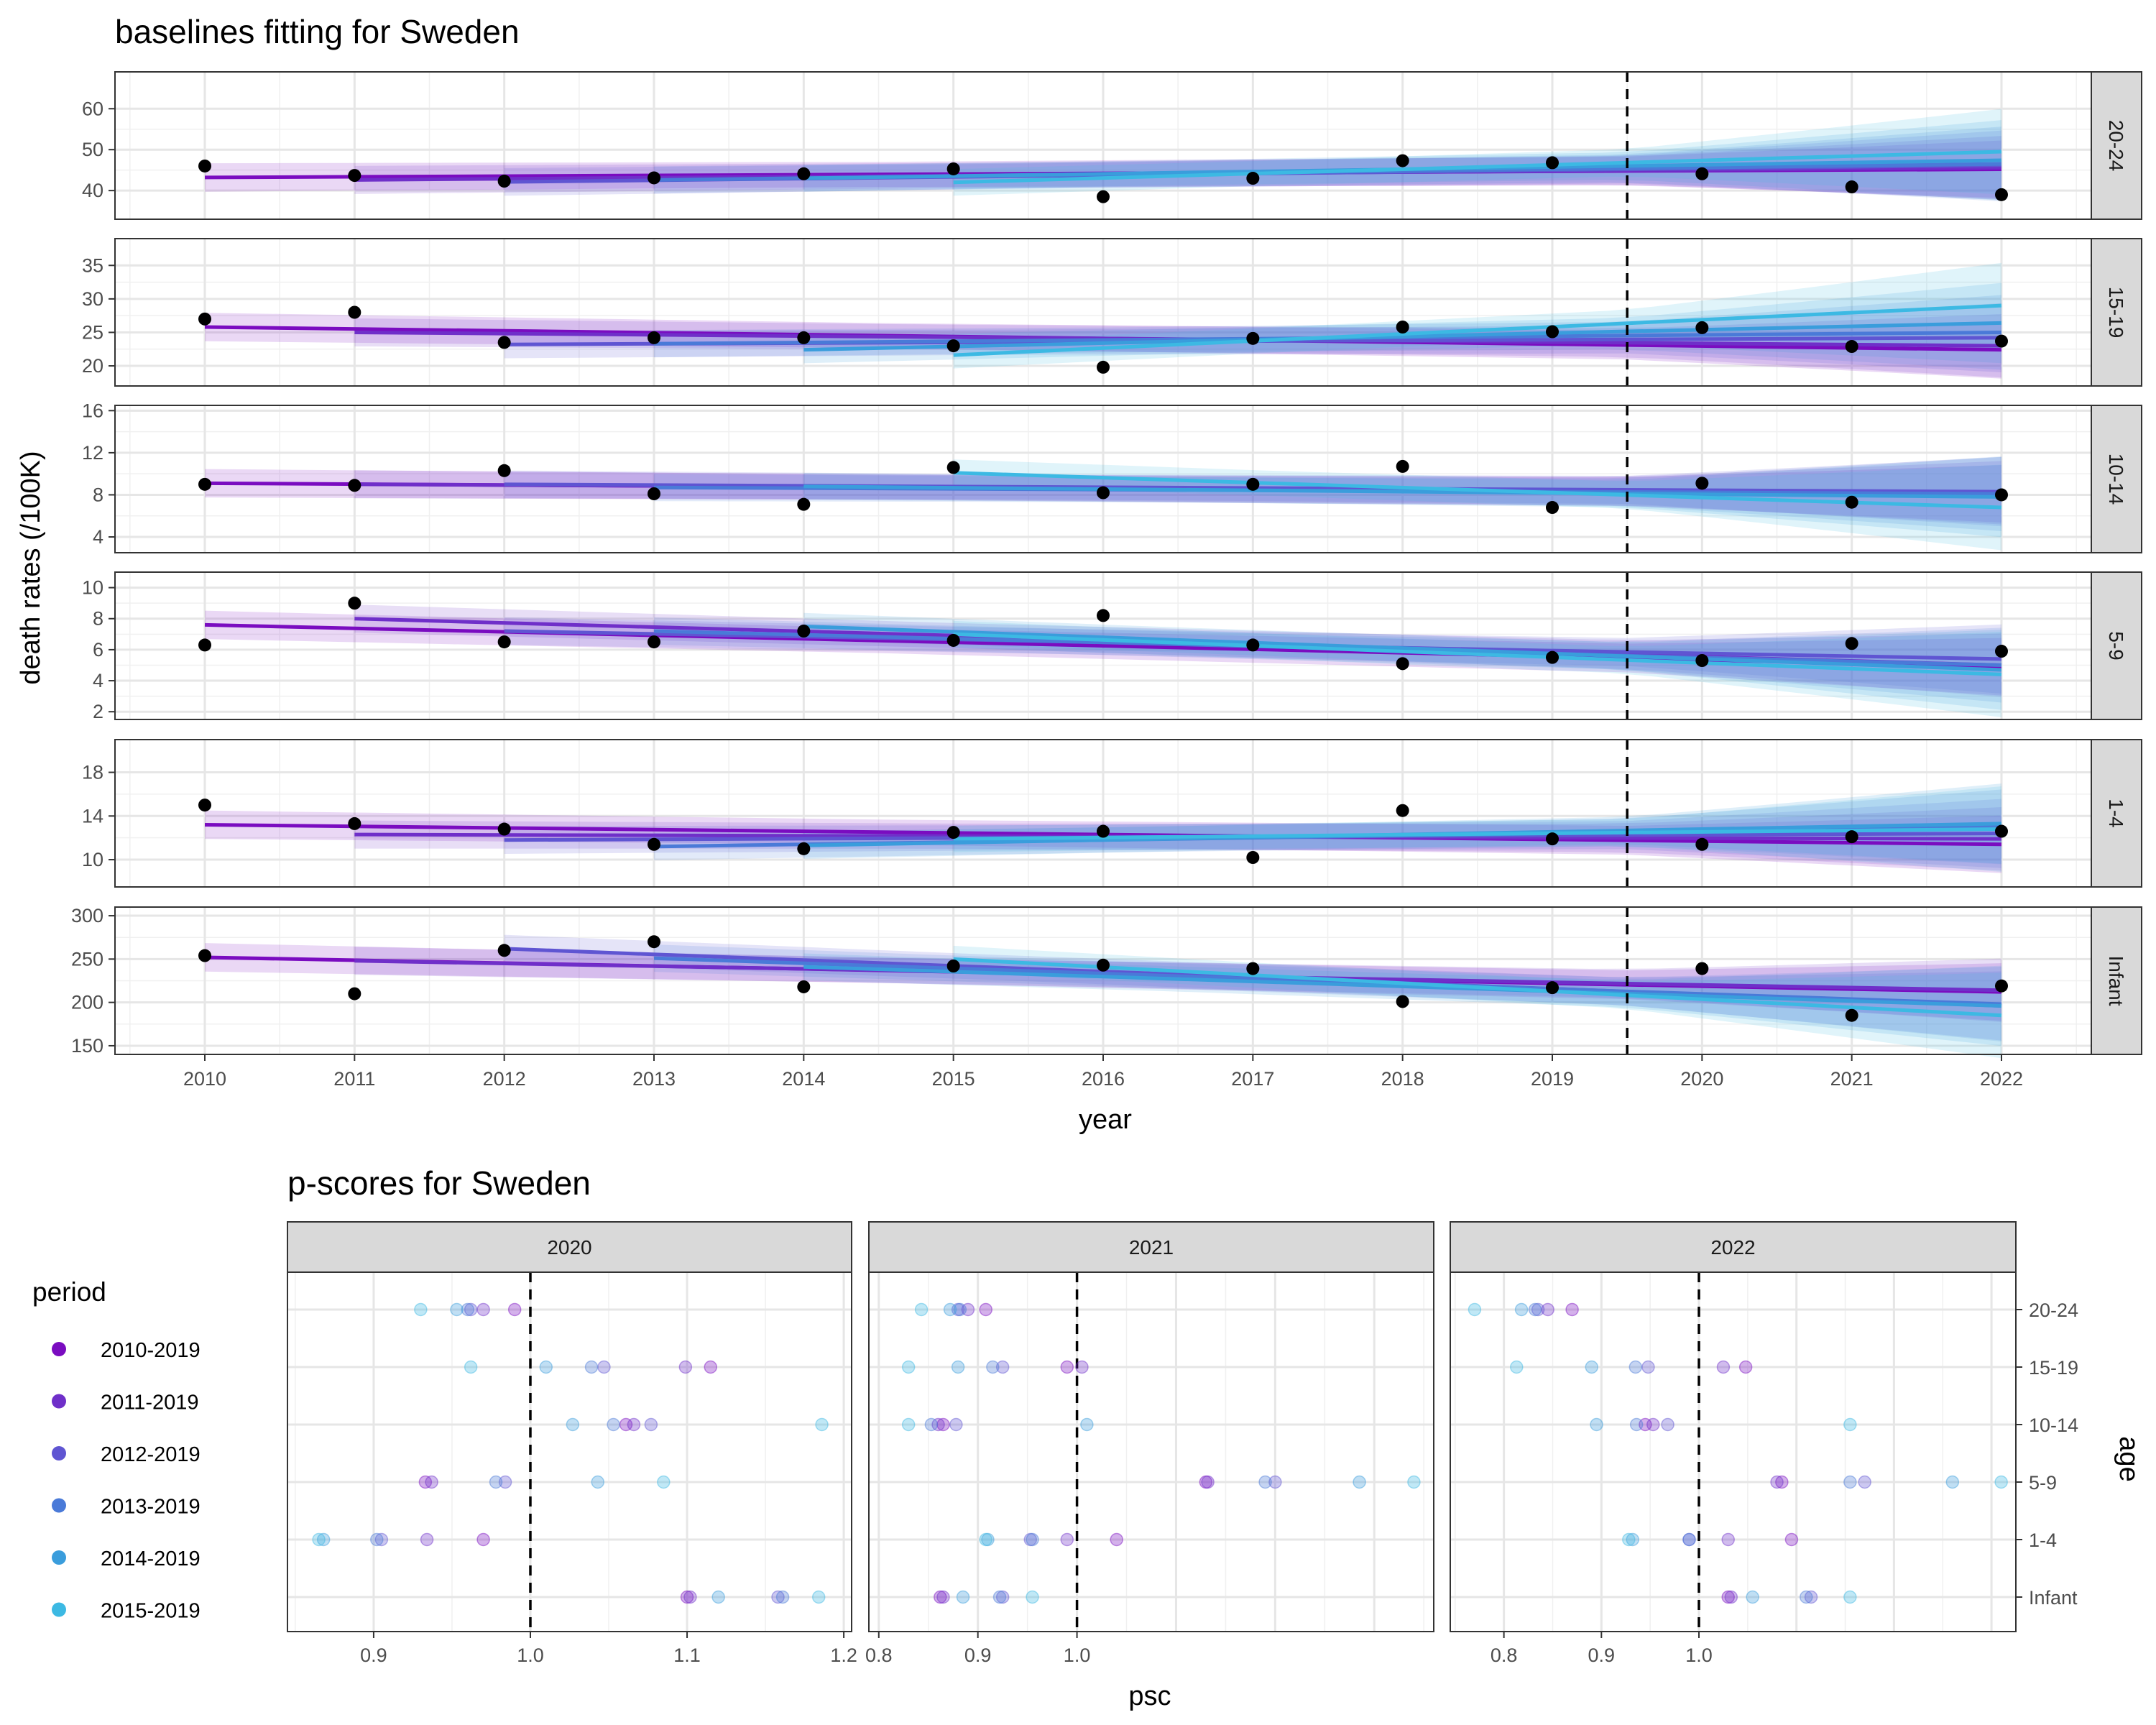 The image size is (2156, 1725). Describe the element at coordinates (93, 772) in the screenshot. I see `y-tick-label: 18` at that location.